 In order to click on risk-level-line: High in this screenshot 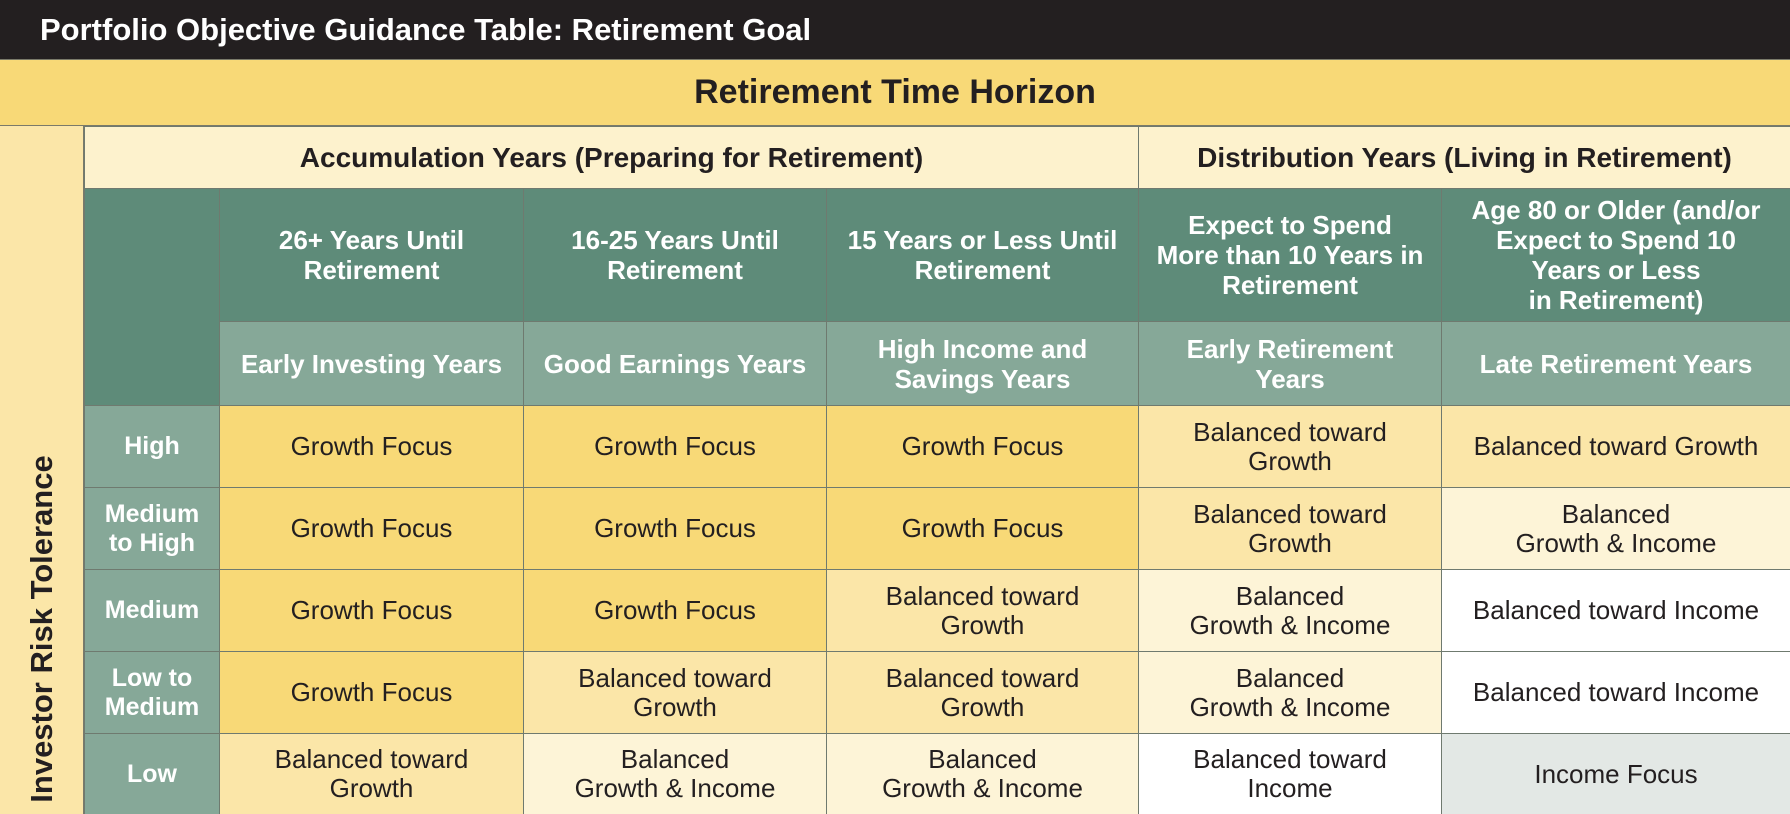, I will do `click(152, 446)`.